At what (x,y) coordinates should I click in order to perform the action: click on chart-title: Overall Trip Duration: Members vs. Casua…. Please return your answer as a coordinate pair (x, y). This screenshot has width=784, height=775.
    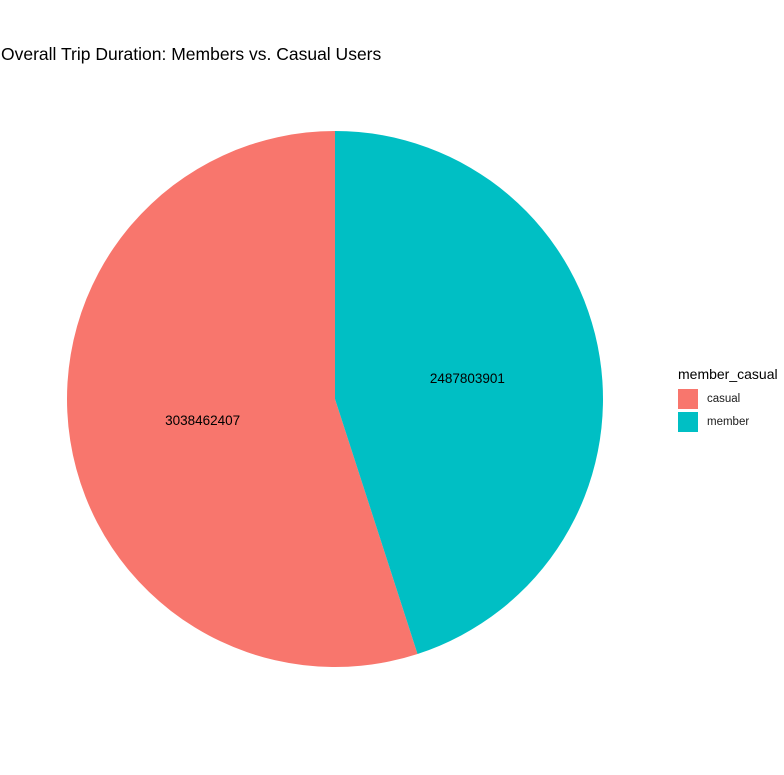
    Looking at the image, I should click on (191, 54).